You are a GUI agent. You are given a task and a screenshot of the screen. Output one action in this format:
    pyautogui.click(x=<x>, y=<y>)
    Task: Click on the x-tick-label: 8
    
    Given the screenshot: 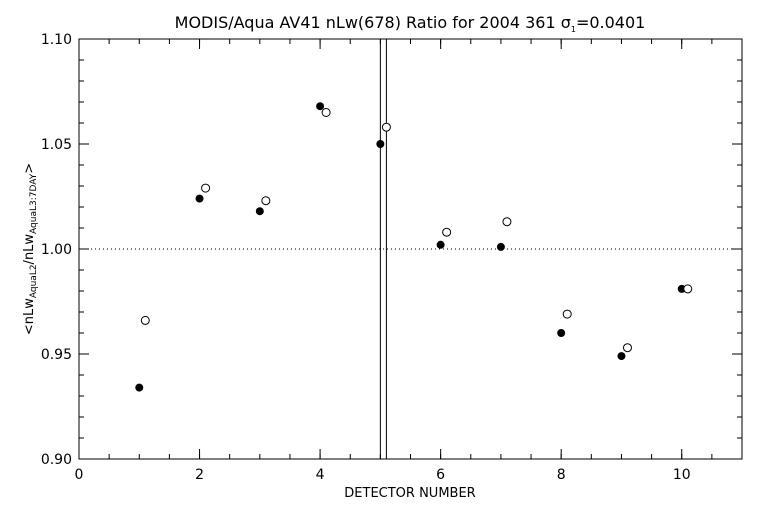 What is the action you would take?
    pyautogui.click(x=561, y=475)
    